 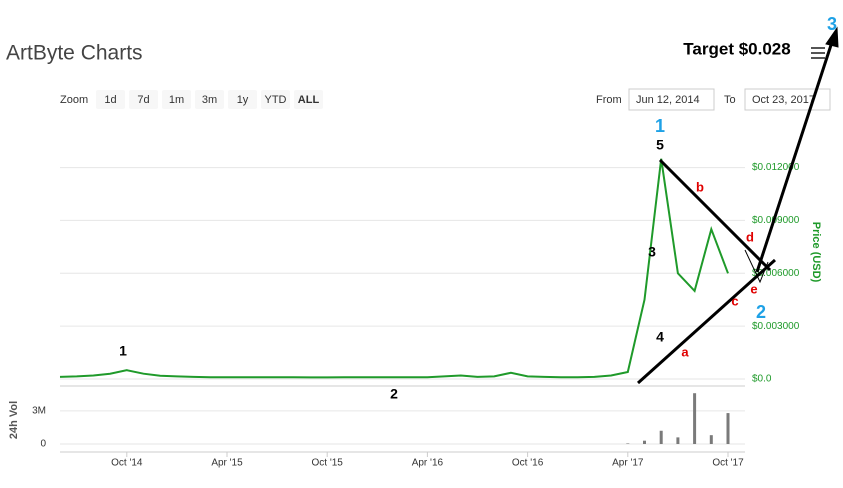 I want to click on range-button-label: 1d, so click(x=110, y=100).